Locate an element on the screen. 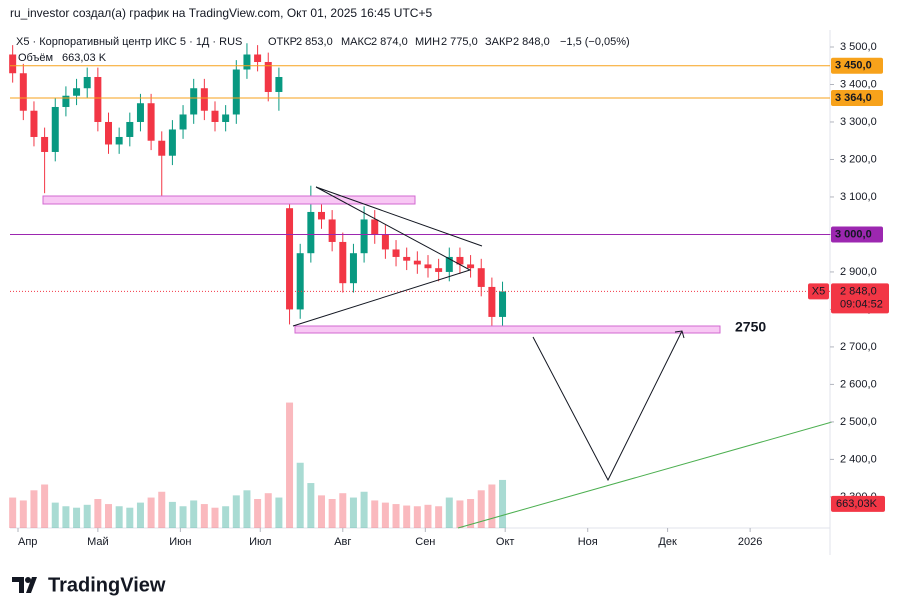 The height and width of the screenshot is (616, 908). y-tick-label: 3 200,0 is located at coordinates (858, 159).